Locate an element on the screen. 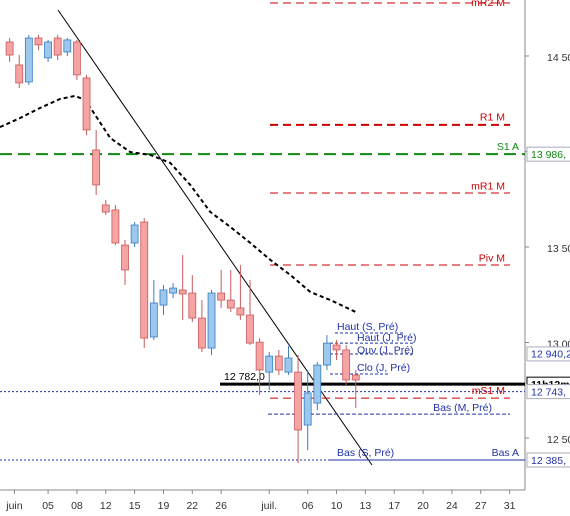 This screenshot has height=516, width=570. level-label: Clo (J, Pré) is located at coordinates (383, 368).